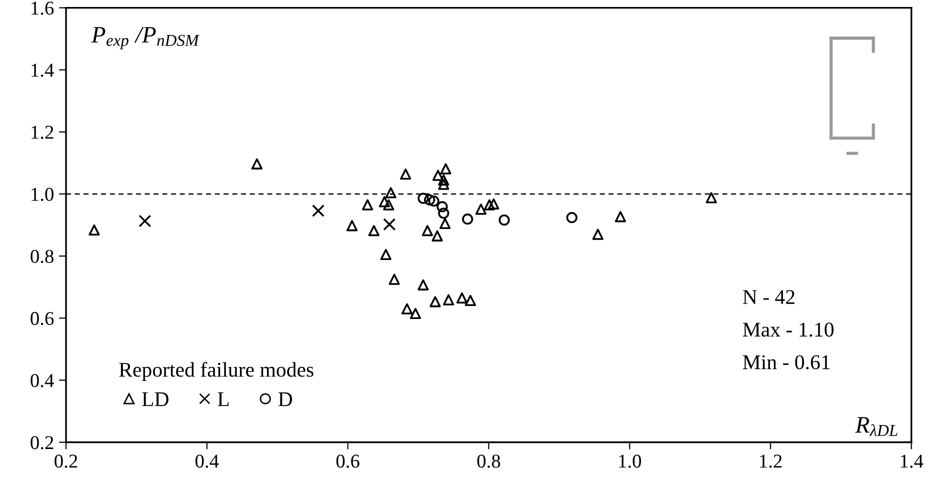  What do you see at coordinates (42, 319) in the screenshot?
I see `y-tick-label: 0.6` at bounding box center [42, 319].